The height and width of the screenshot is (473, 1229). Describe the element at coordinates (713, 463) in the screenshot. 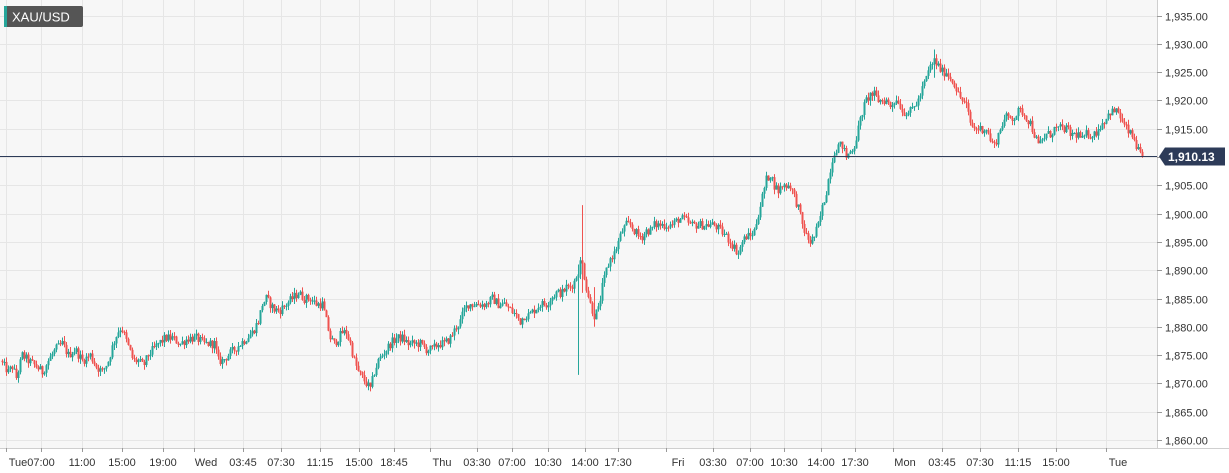

I see `x-tick-label: 03:30` at that location.